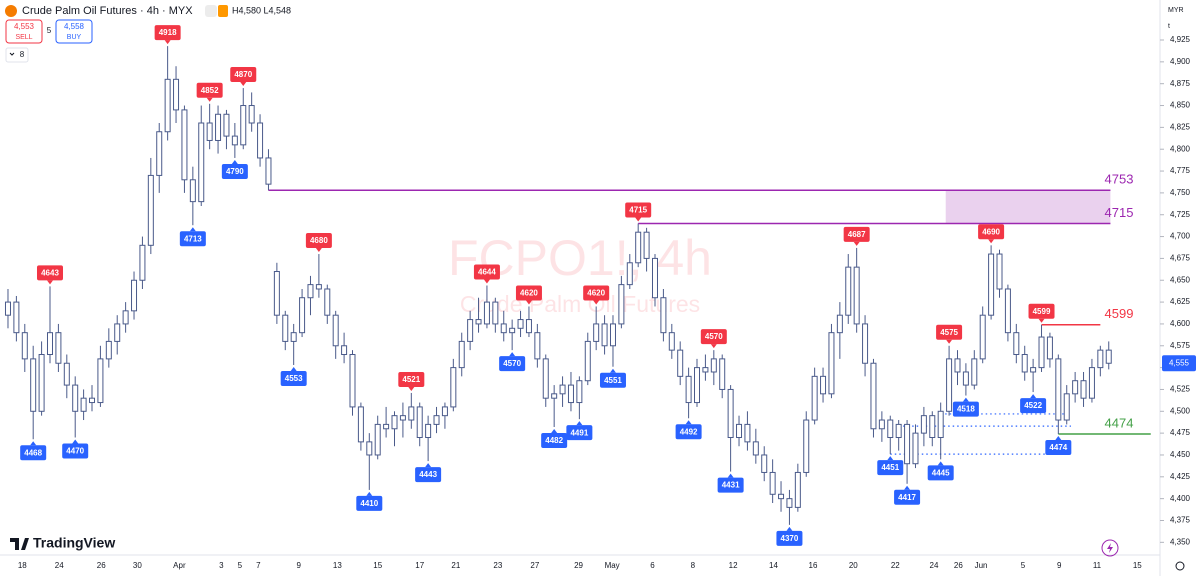  Describe the element at coordinates (1180, 61) in the screenshot. I see `y-tick-label: 4,900` at that location.